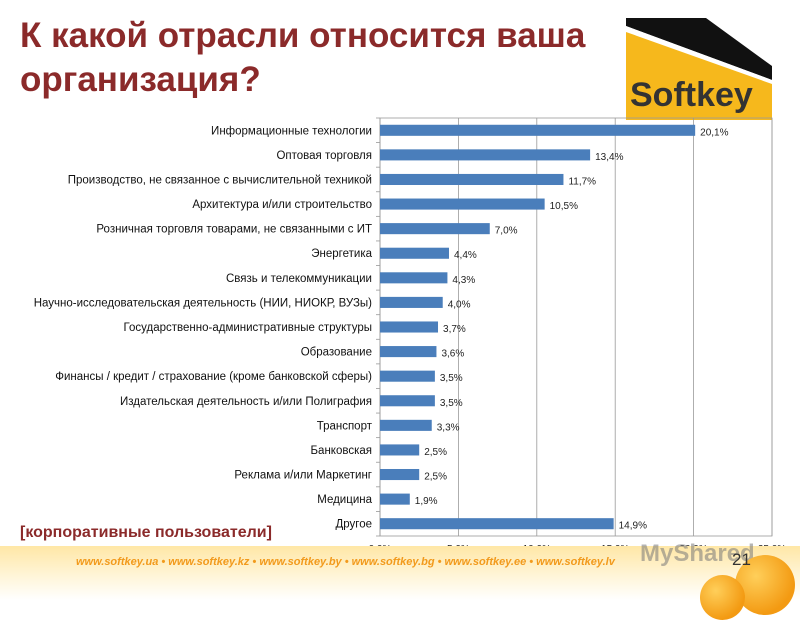  What do you see at coordinates (345, 426) in the screenshot?
I see `category-label: Транспорт` at bounding box center [345, 426].